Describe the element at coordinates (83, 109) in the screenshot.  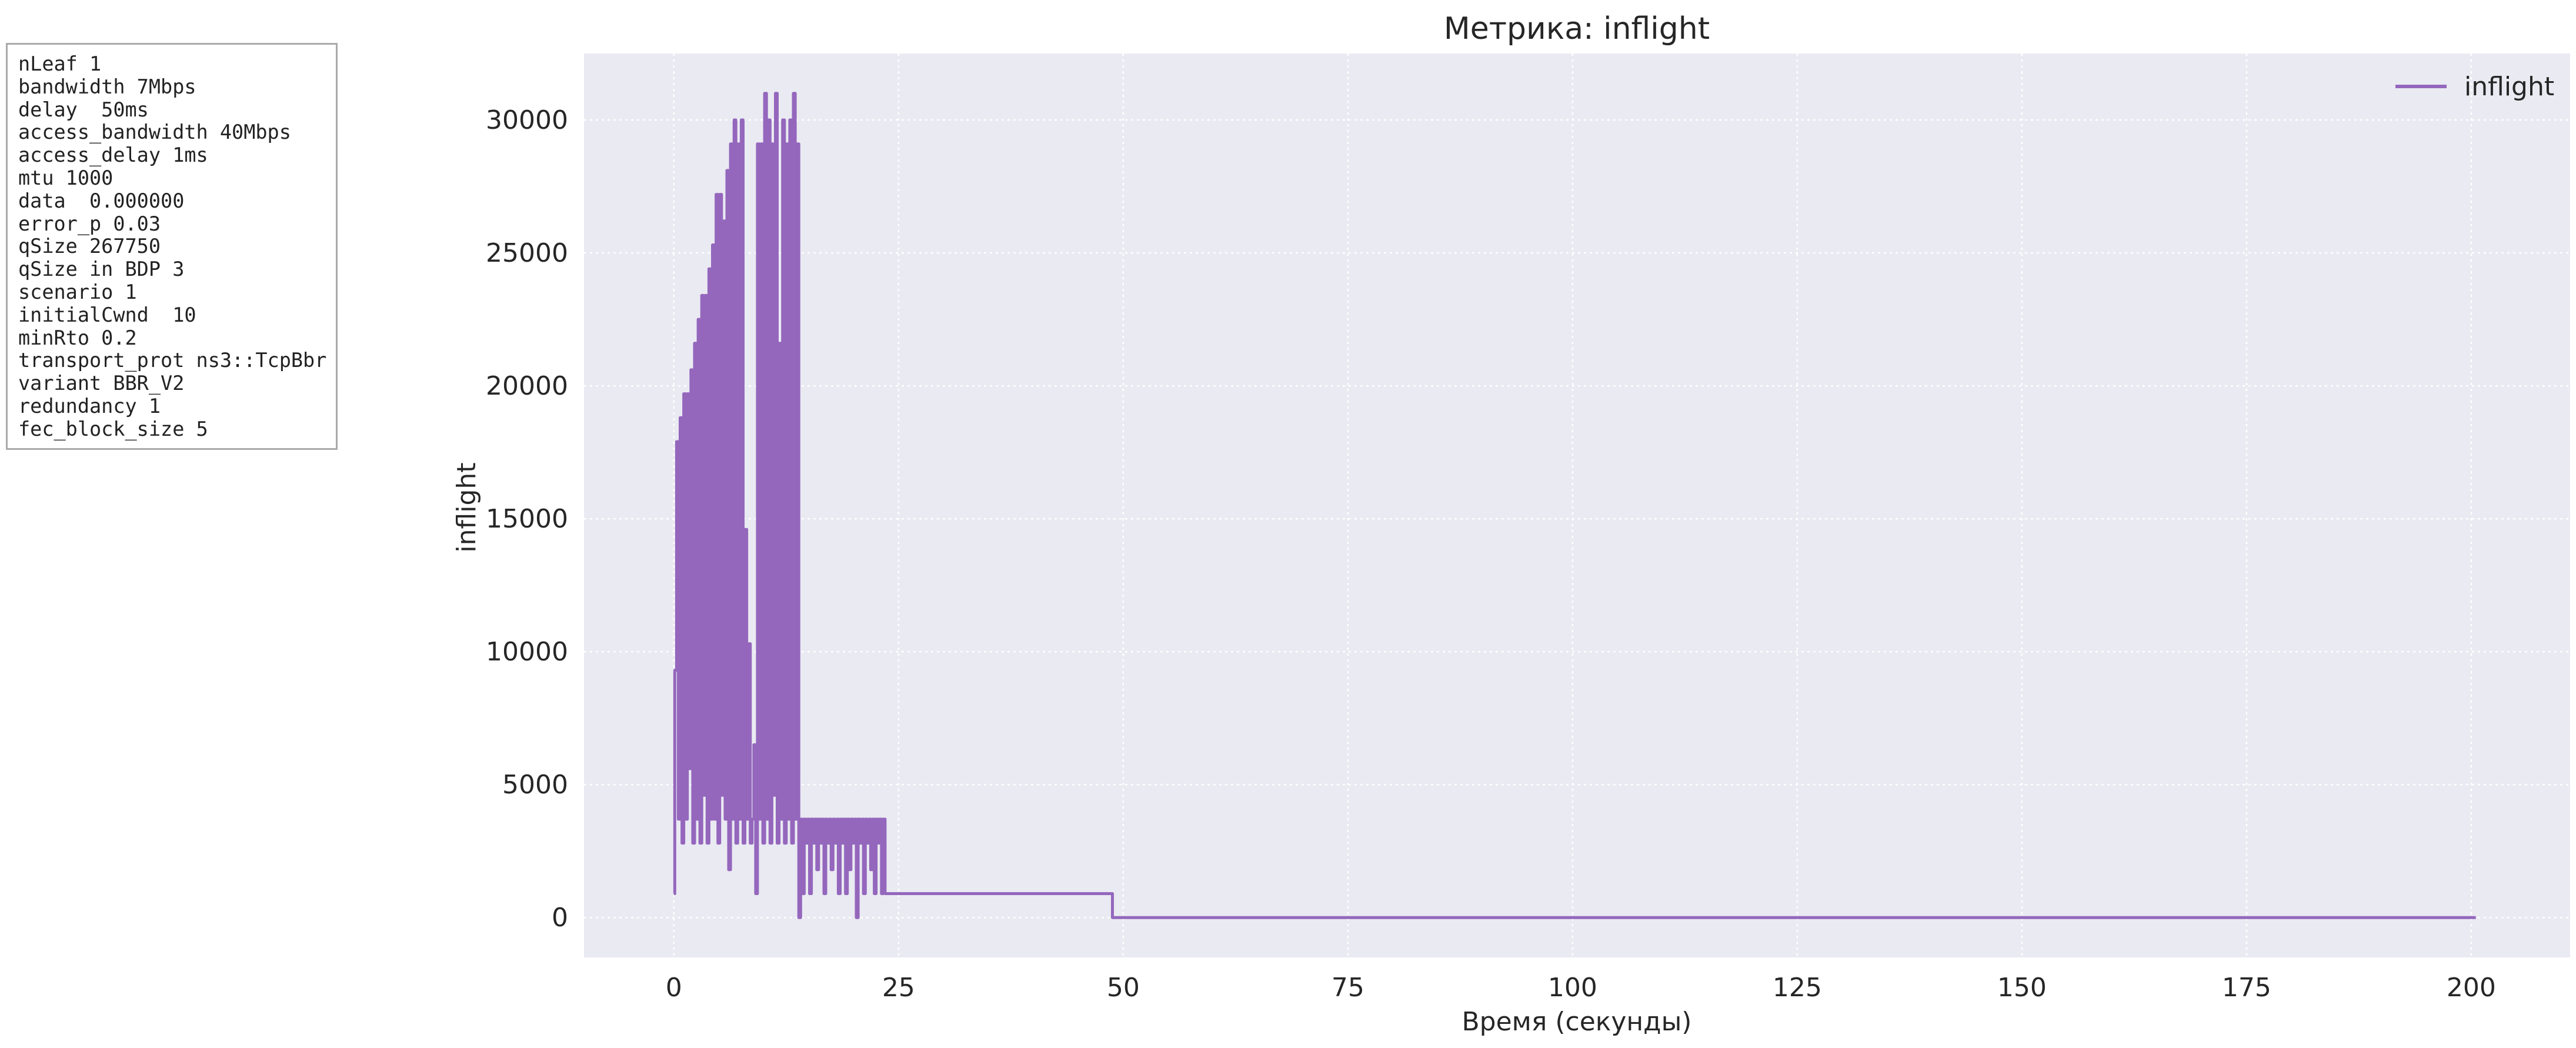
I see `param-line: delay 50ms` at that location.